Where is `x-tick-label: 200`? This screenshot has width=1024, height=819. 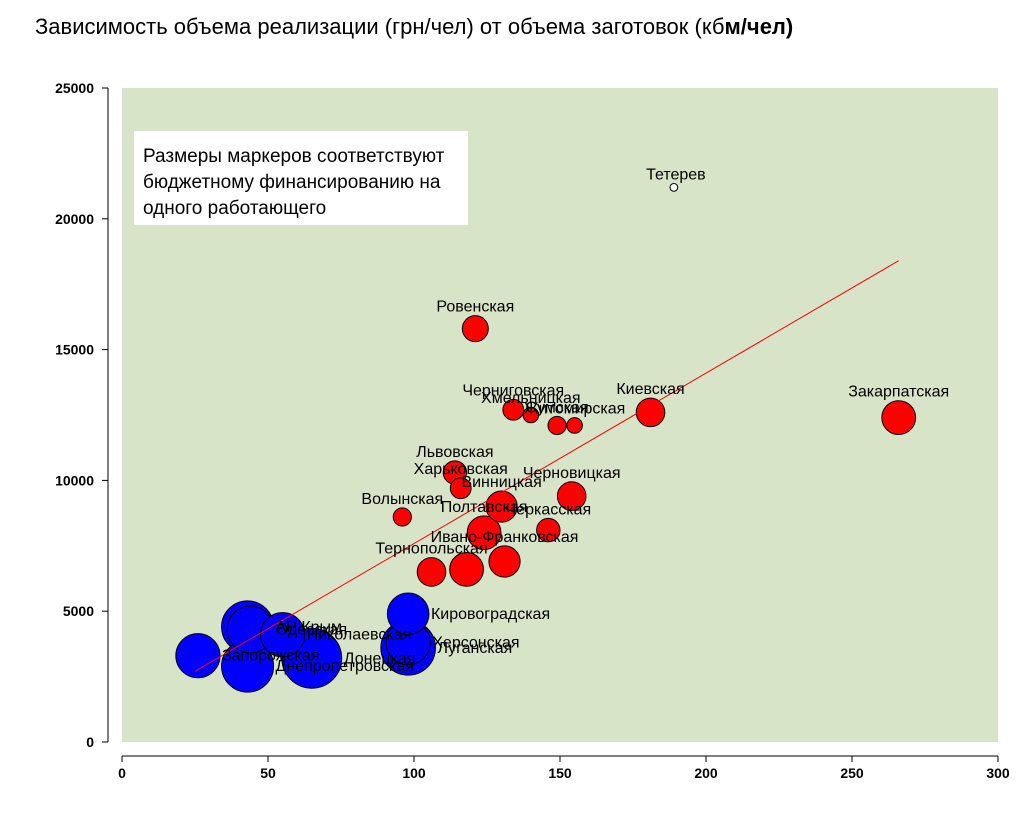
x-tick-label: 200 is located at coordinates (706, 773).